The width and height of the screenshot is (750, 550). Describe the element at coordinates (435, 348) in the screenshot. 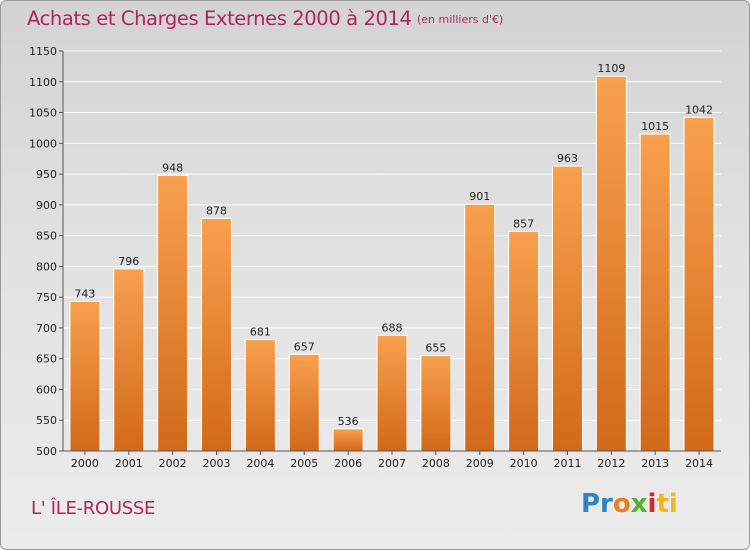

I see `data-label-2008: 655` at that location.